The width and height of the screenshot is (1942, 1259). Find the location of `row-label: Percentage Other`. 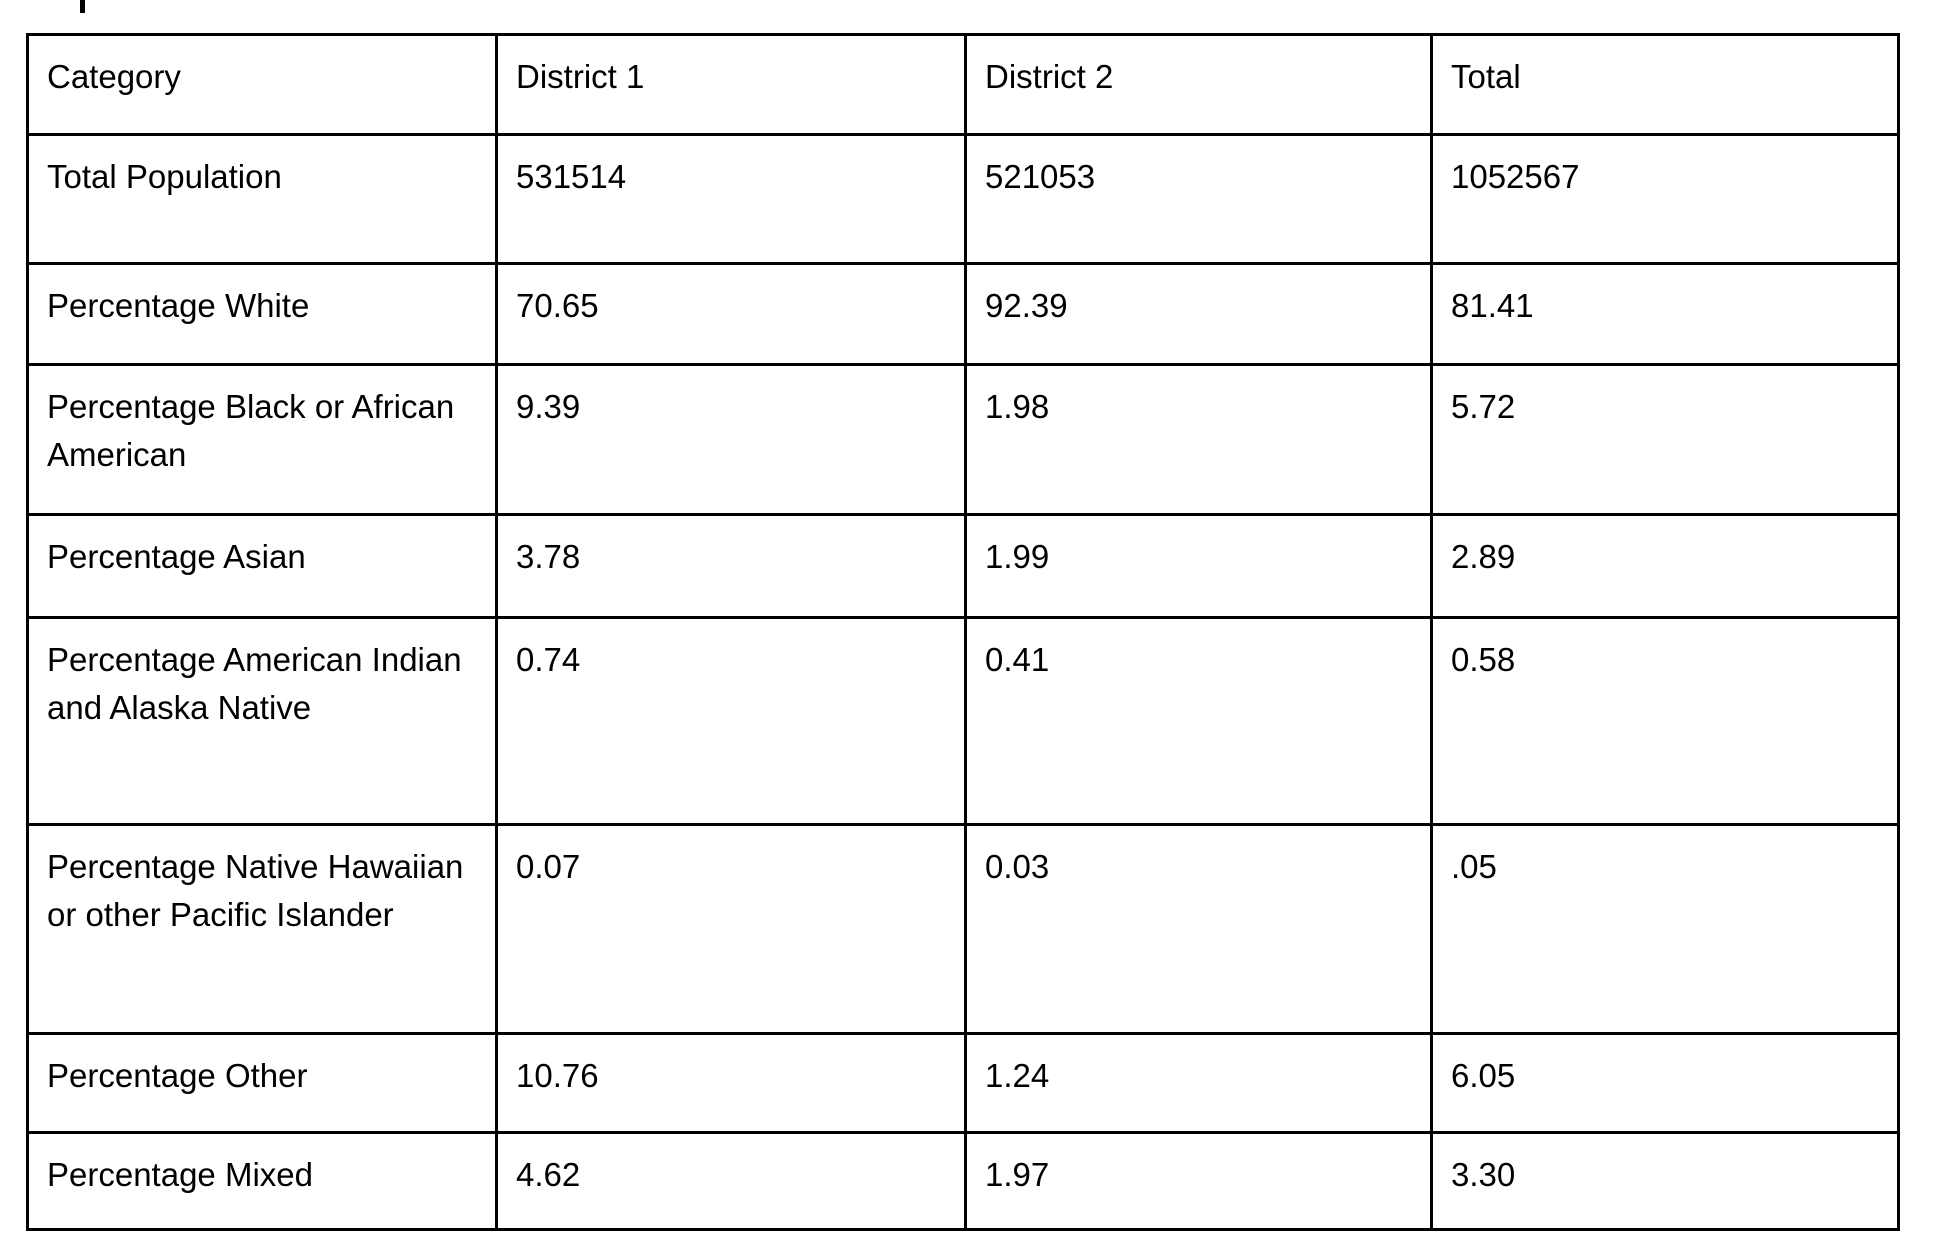

row-label: Percentage Other is located at coordinates (262, 1083).